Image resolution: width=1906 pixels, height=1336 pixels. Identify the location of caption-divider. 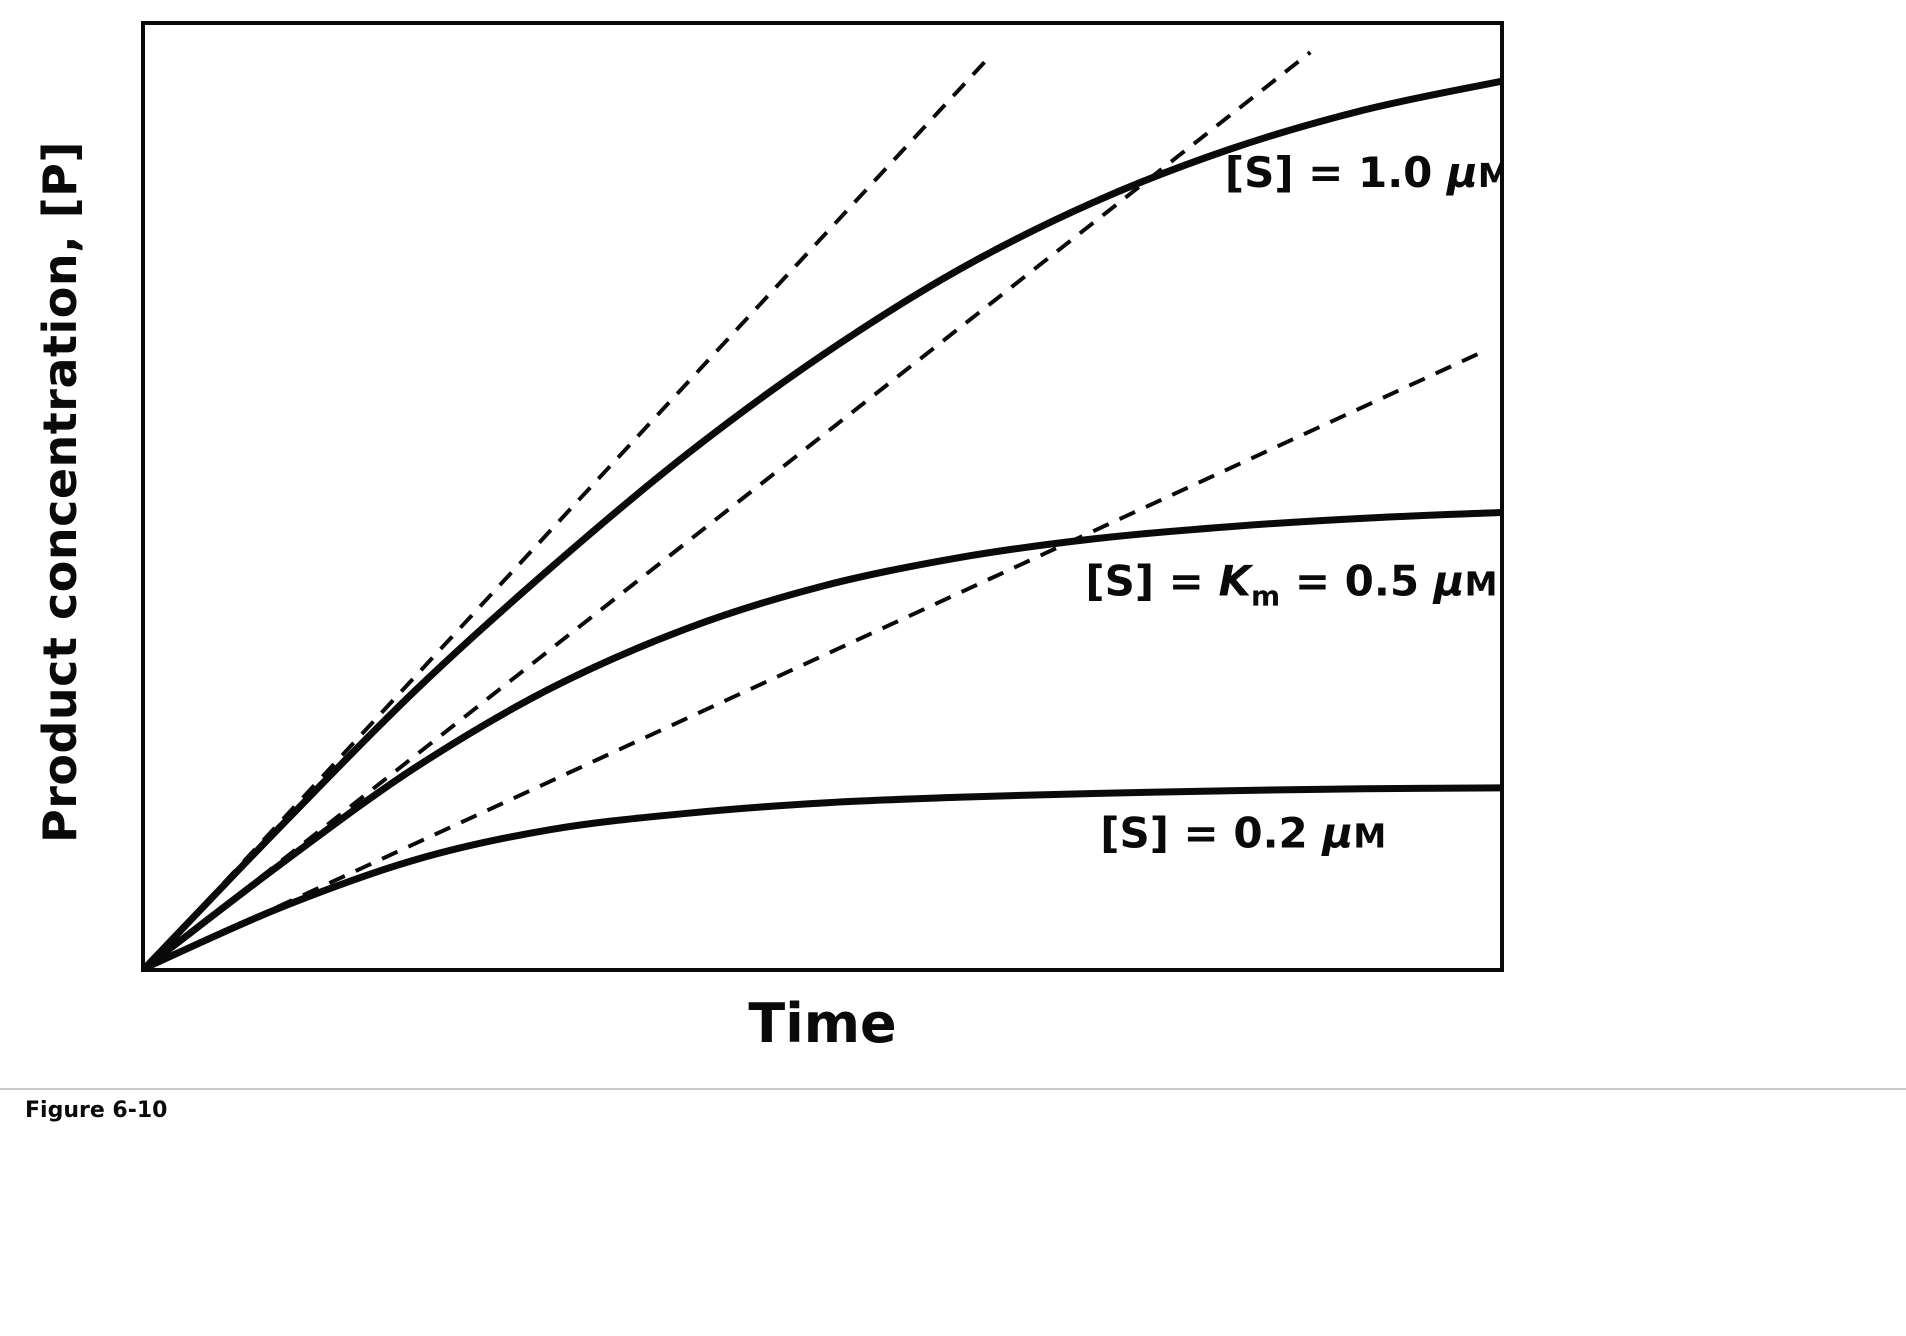
(953, 1089).